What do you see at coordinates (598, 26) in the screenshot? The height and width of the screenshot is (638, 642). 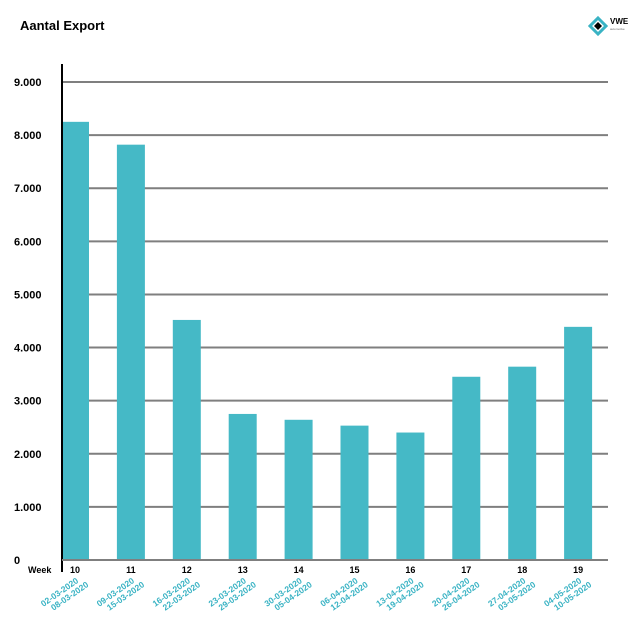 I see `vwe-logo-icon` at bounding box center [598, 26].